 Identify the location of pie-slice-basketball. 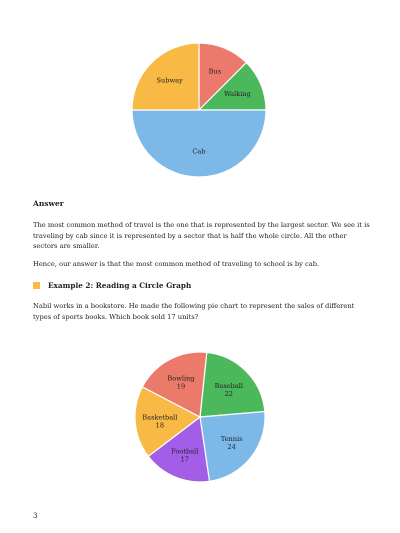
(168, 422).